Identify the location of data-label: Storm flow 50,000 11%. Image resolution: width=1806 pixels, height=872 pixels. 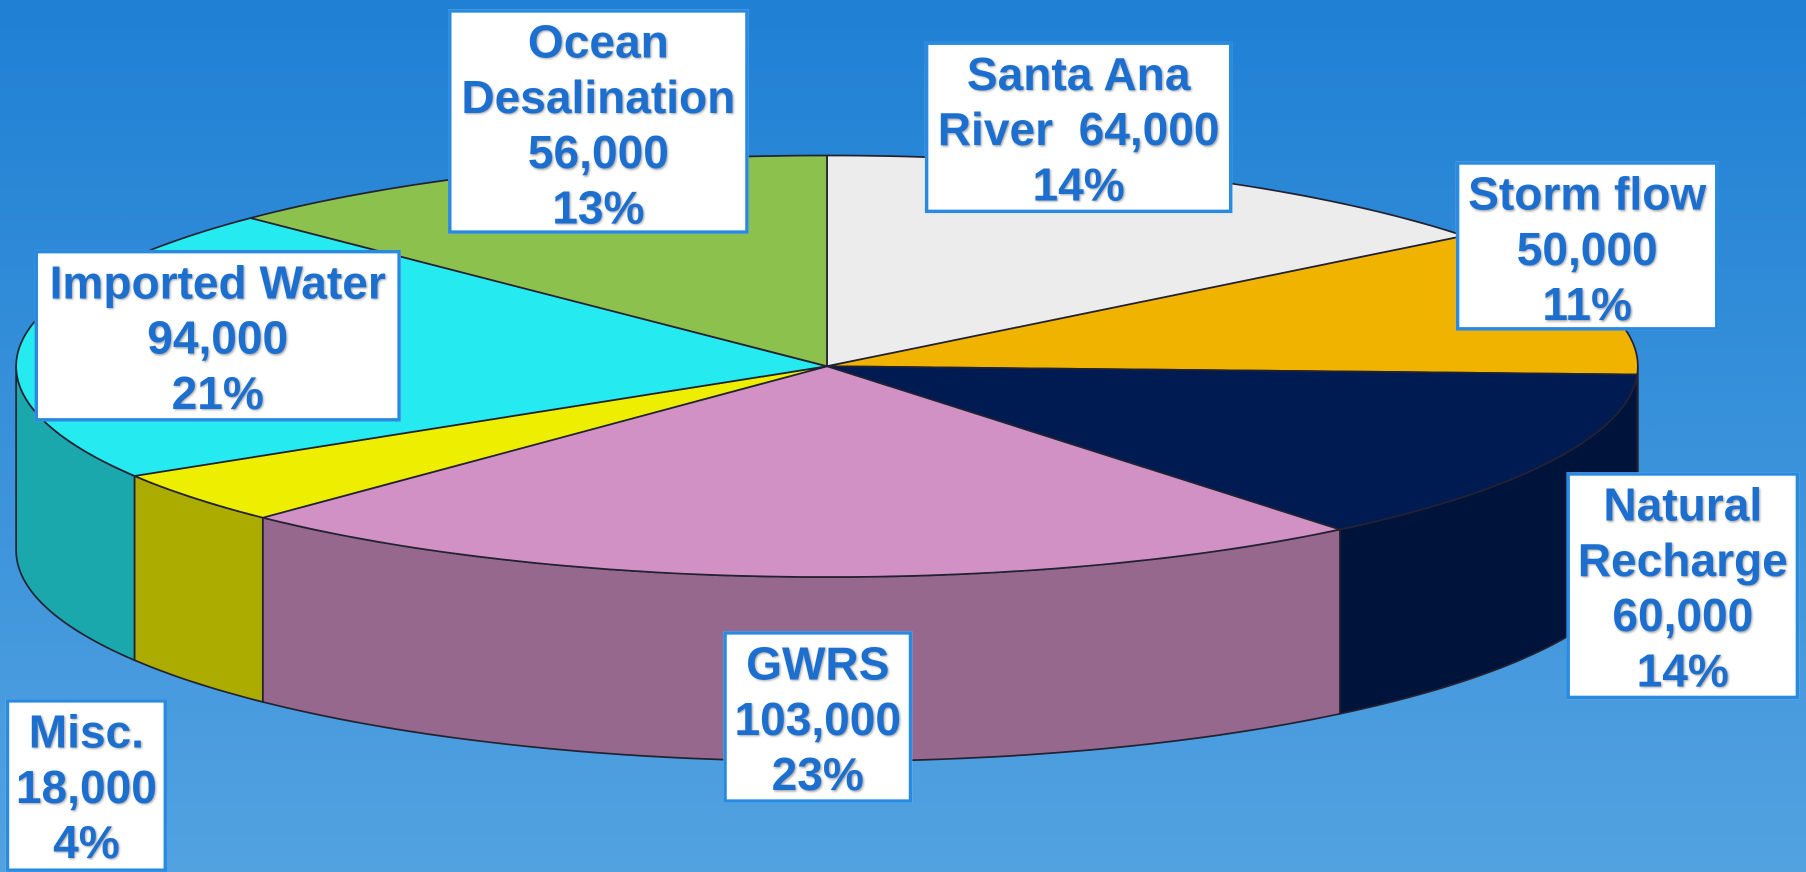
(1587, 246).